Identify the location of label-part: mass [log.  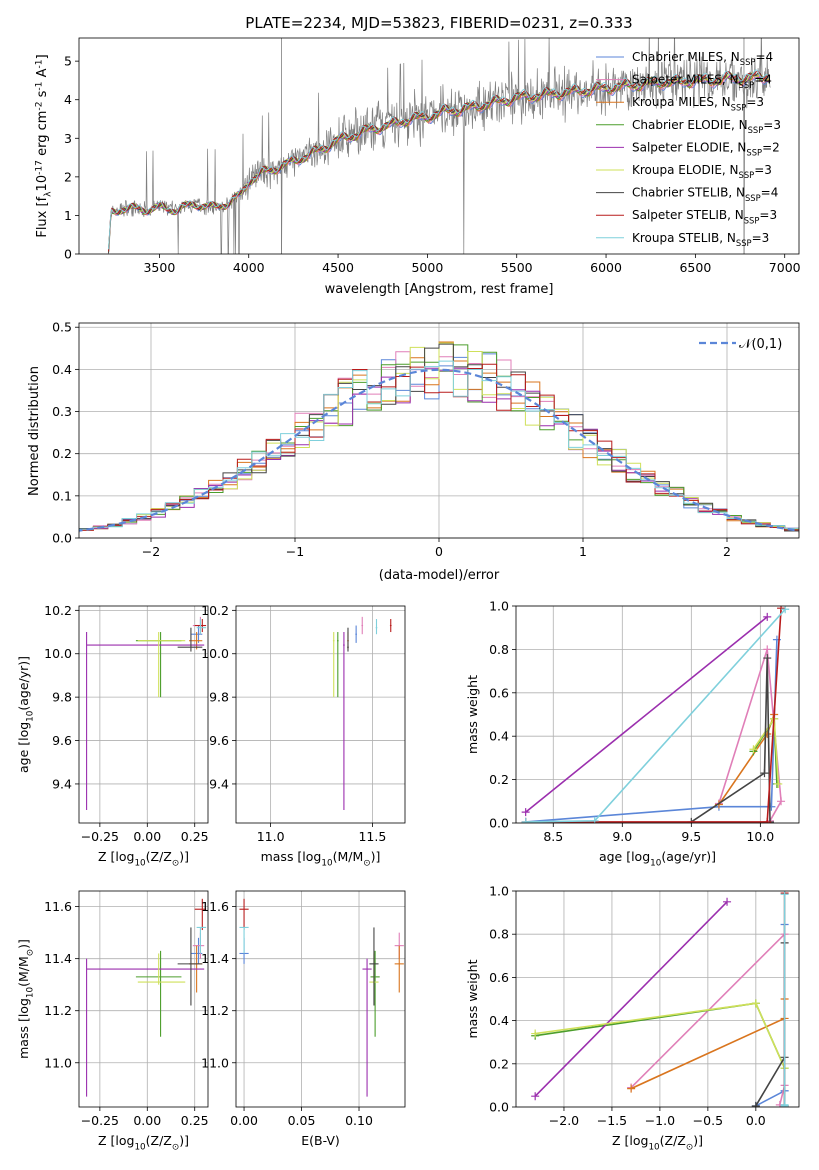
(23, 1028).